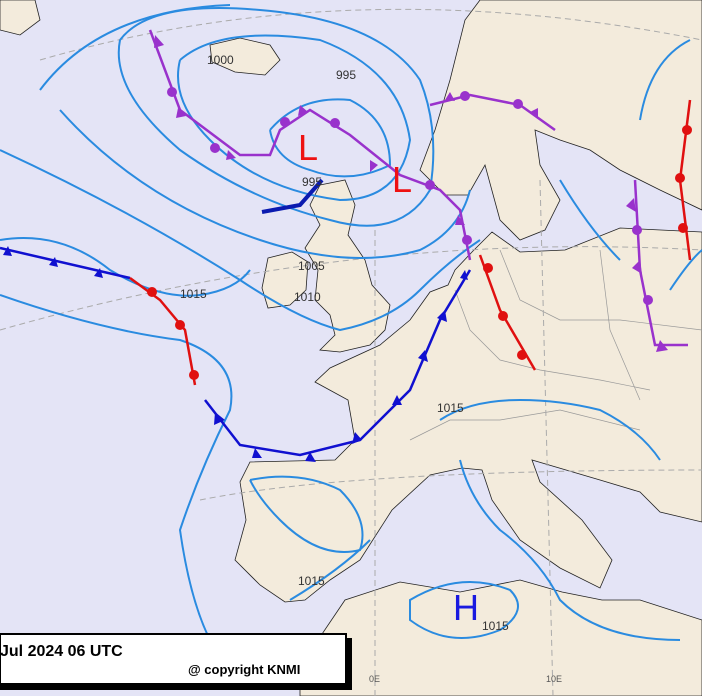 The height and width of the screenshot is (696, 702). I want to click on isobar-label: 1010, so click(307, 297).